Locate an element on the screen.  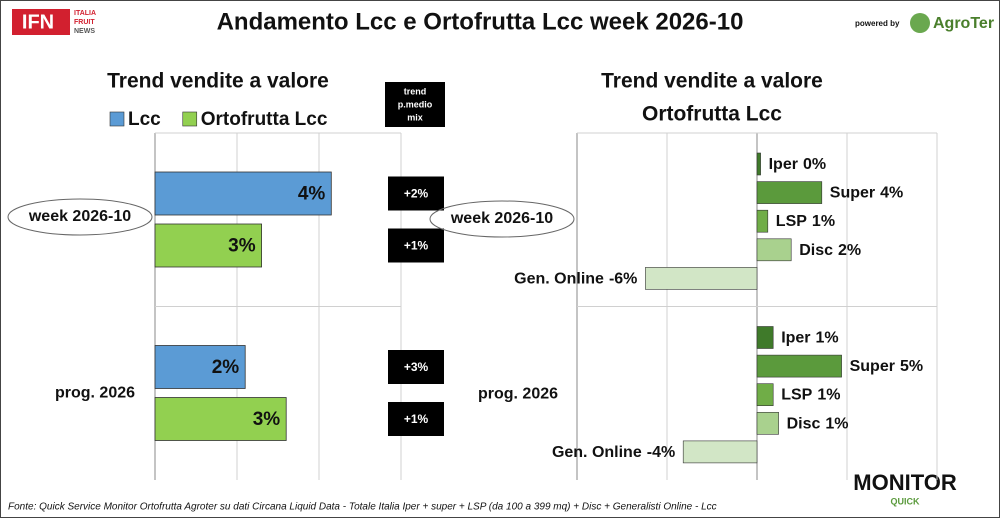
value-label: Iper 0% is located at coordinates (797, 164).